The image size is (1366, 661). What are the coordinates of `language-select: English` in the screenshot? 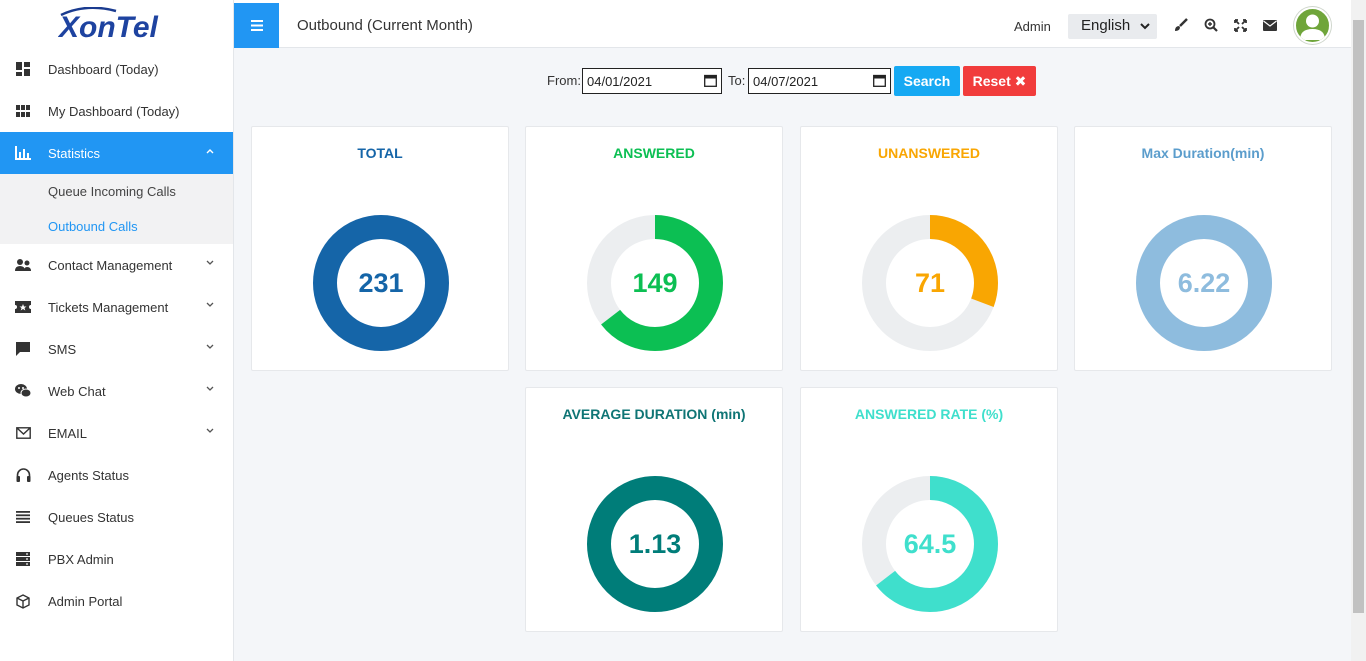 It's located at (1112, 26).